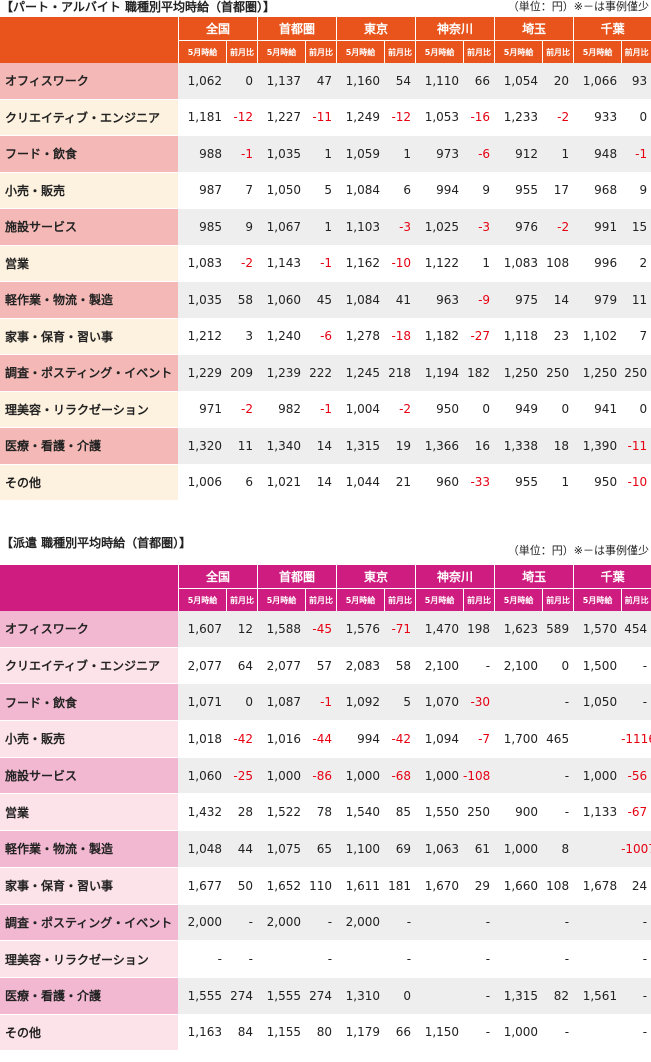 This screenshot has width=651, height=1062. Describe the element at coordinates (321, 409) in the screenshot. I see `change-cell: -1` at that location.